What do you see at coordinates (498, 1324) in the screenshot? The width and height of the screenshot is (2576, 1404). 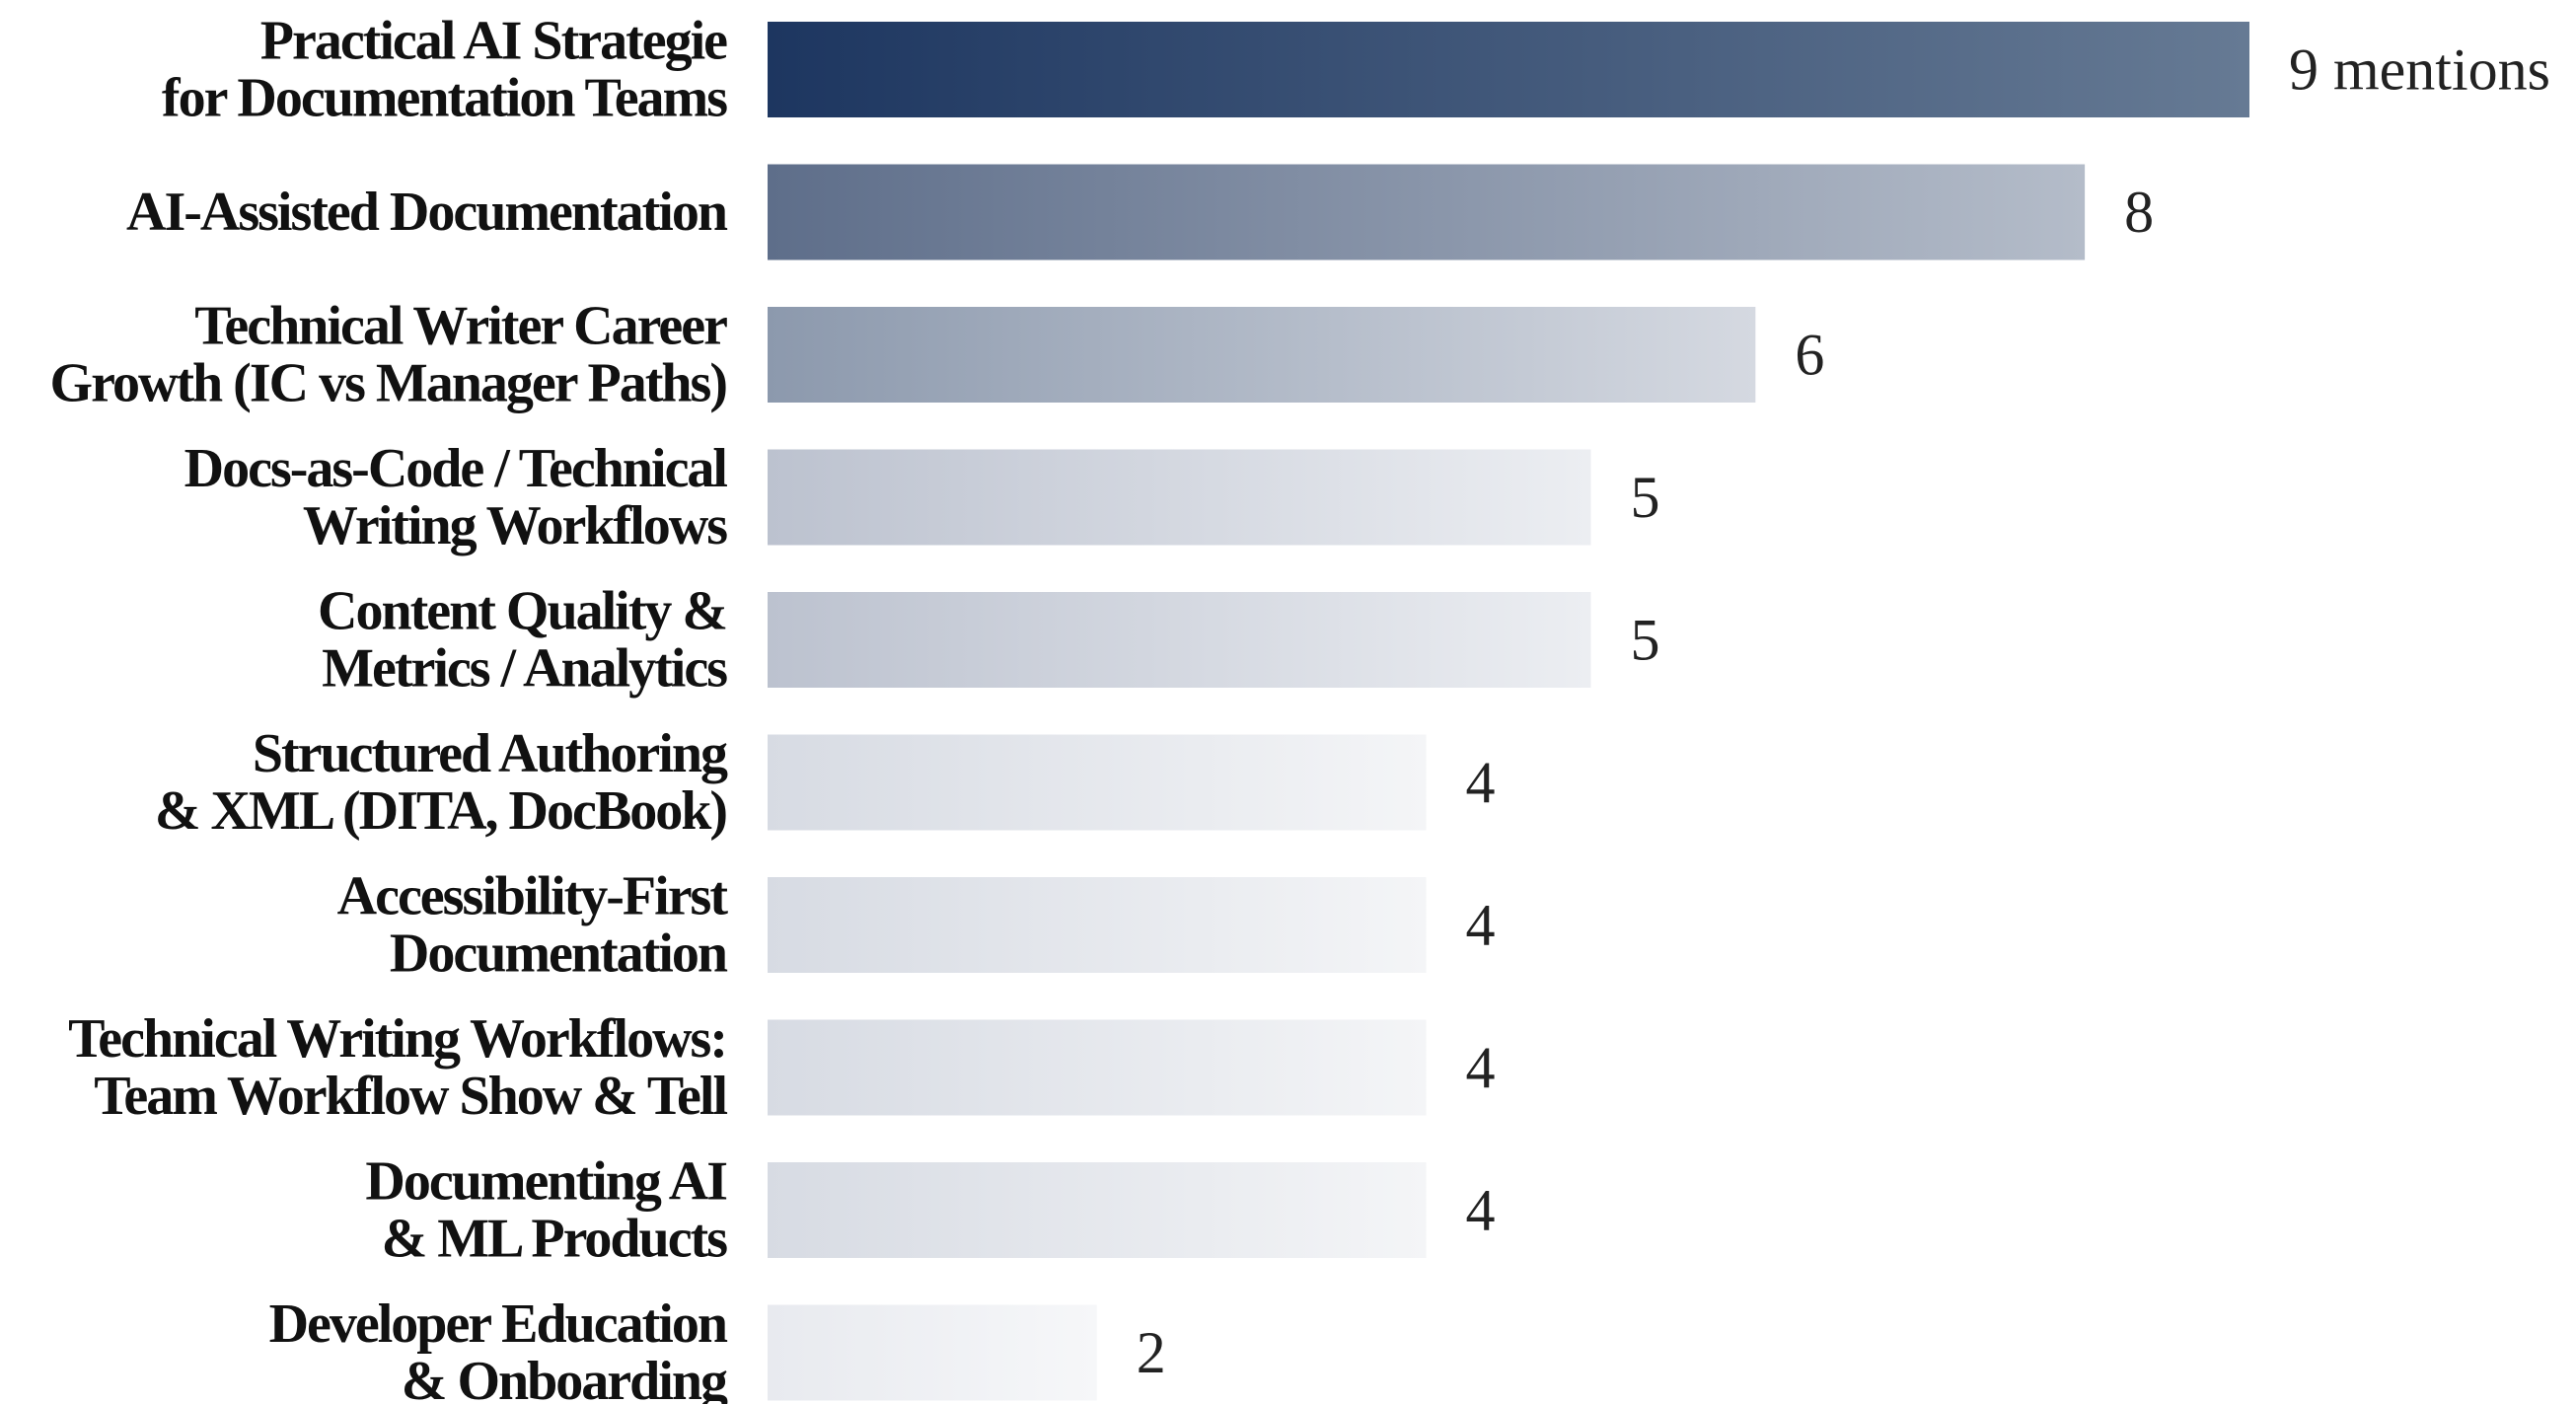 I see `category-label: Developer Education` at bounding box center [498, 1324].